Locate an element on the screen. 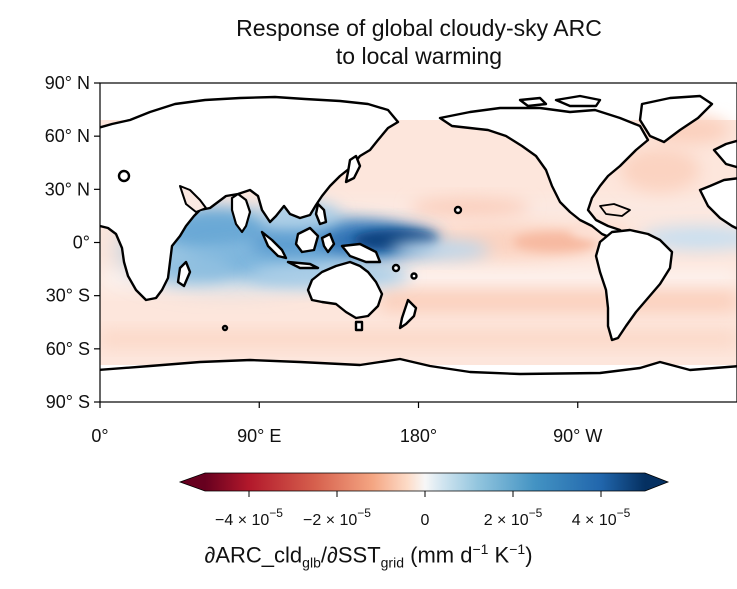  cb-units-c: ) is located at coordinates (529, 555).